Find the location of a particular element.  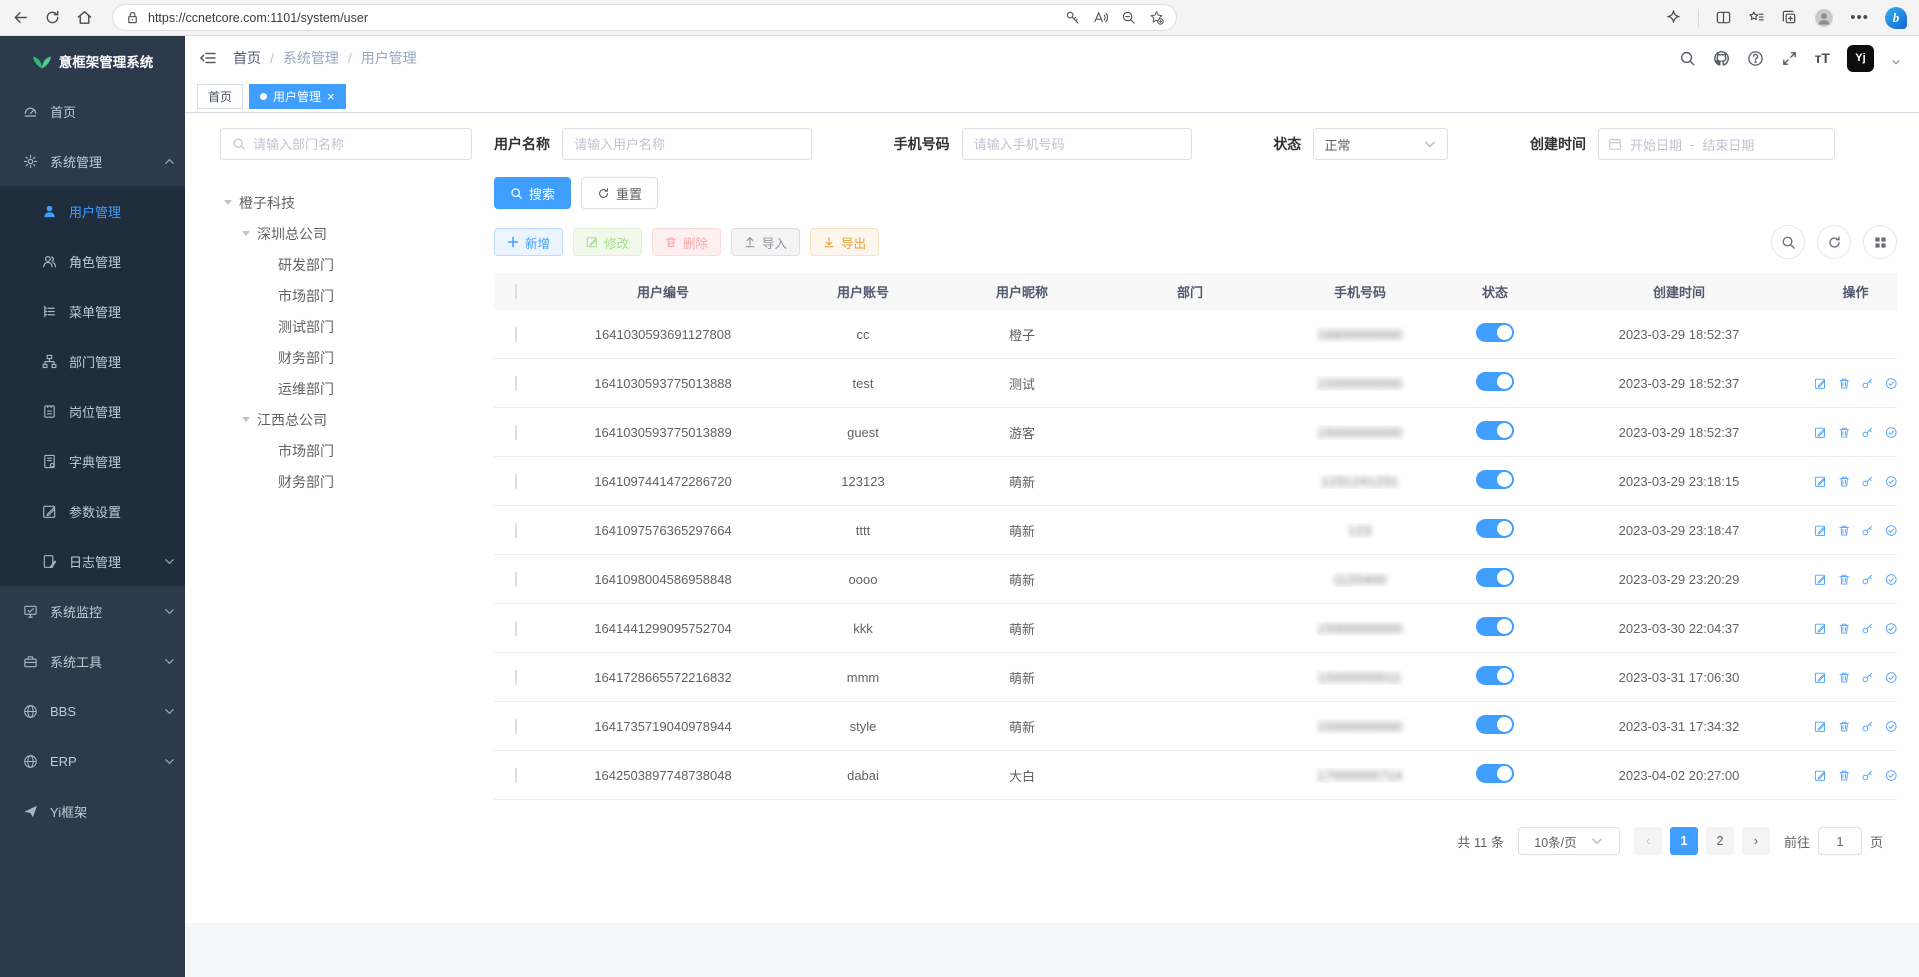

status-select: 正常 is located at coordinates (1381, 144).